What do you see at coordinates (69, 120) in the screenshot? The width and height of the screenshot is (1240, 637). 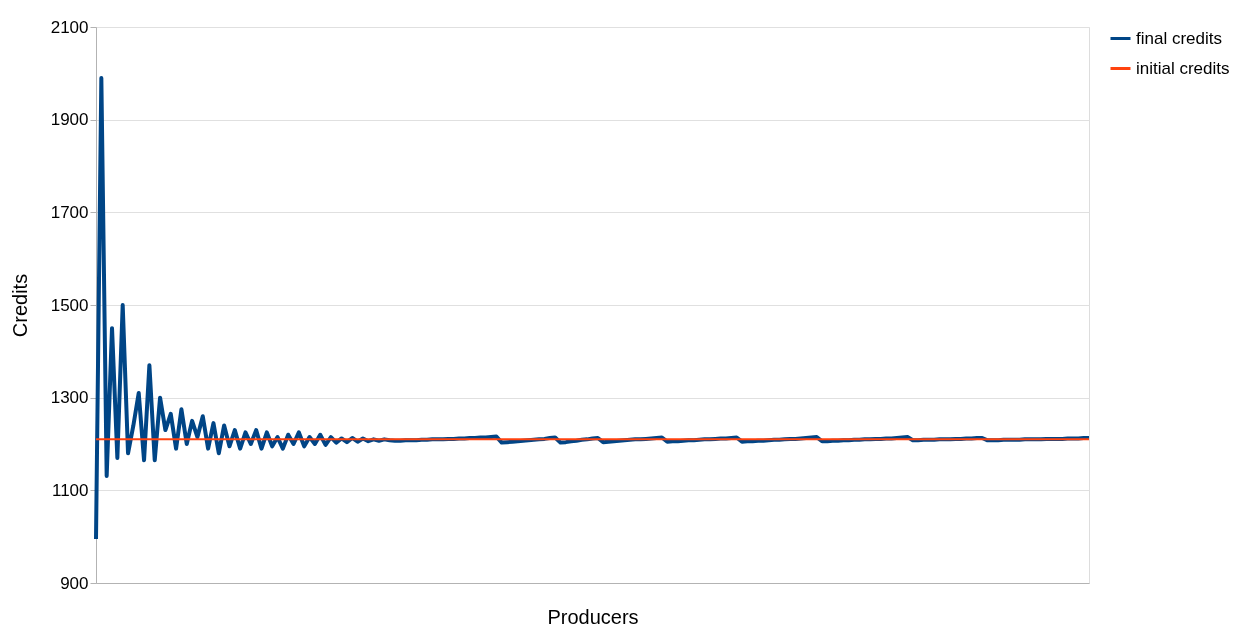 I see `y-tick-label: 1900` at bounding box center [69, 120].